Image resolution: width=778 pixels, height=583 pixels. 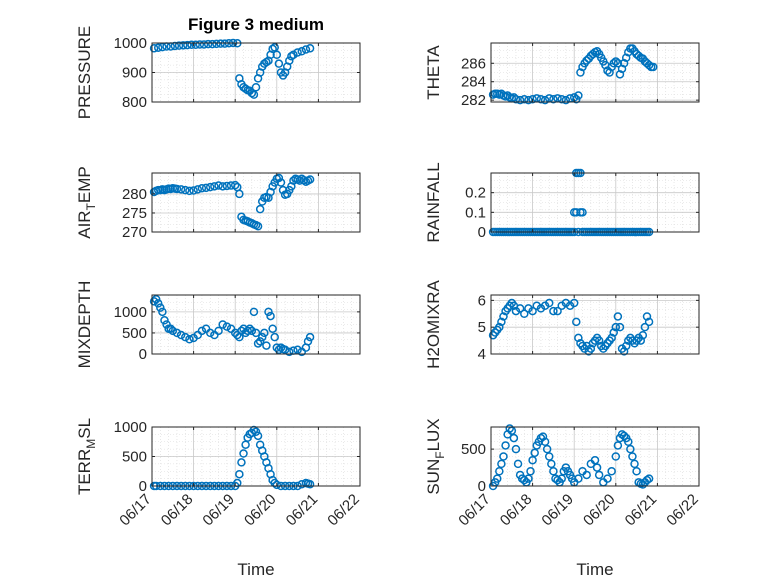 What do you see at coordinates (134, 194) in the screenshot?
I see `y-tick-label: 280` at bounding box center [134, 194].